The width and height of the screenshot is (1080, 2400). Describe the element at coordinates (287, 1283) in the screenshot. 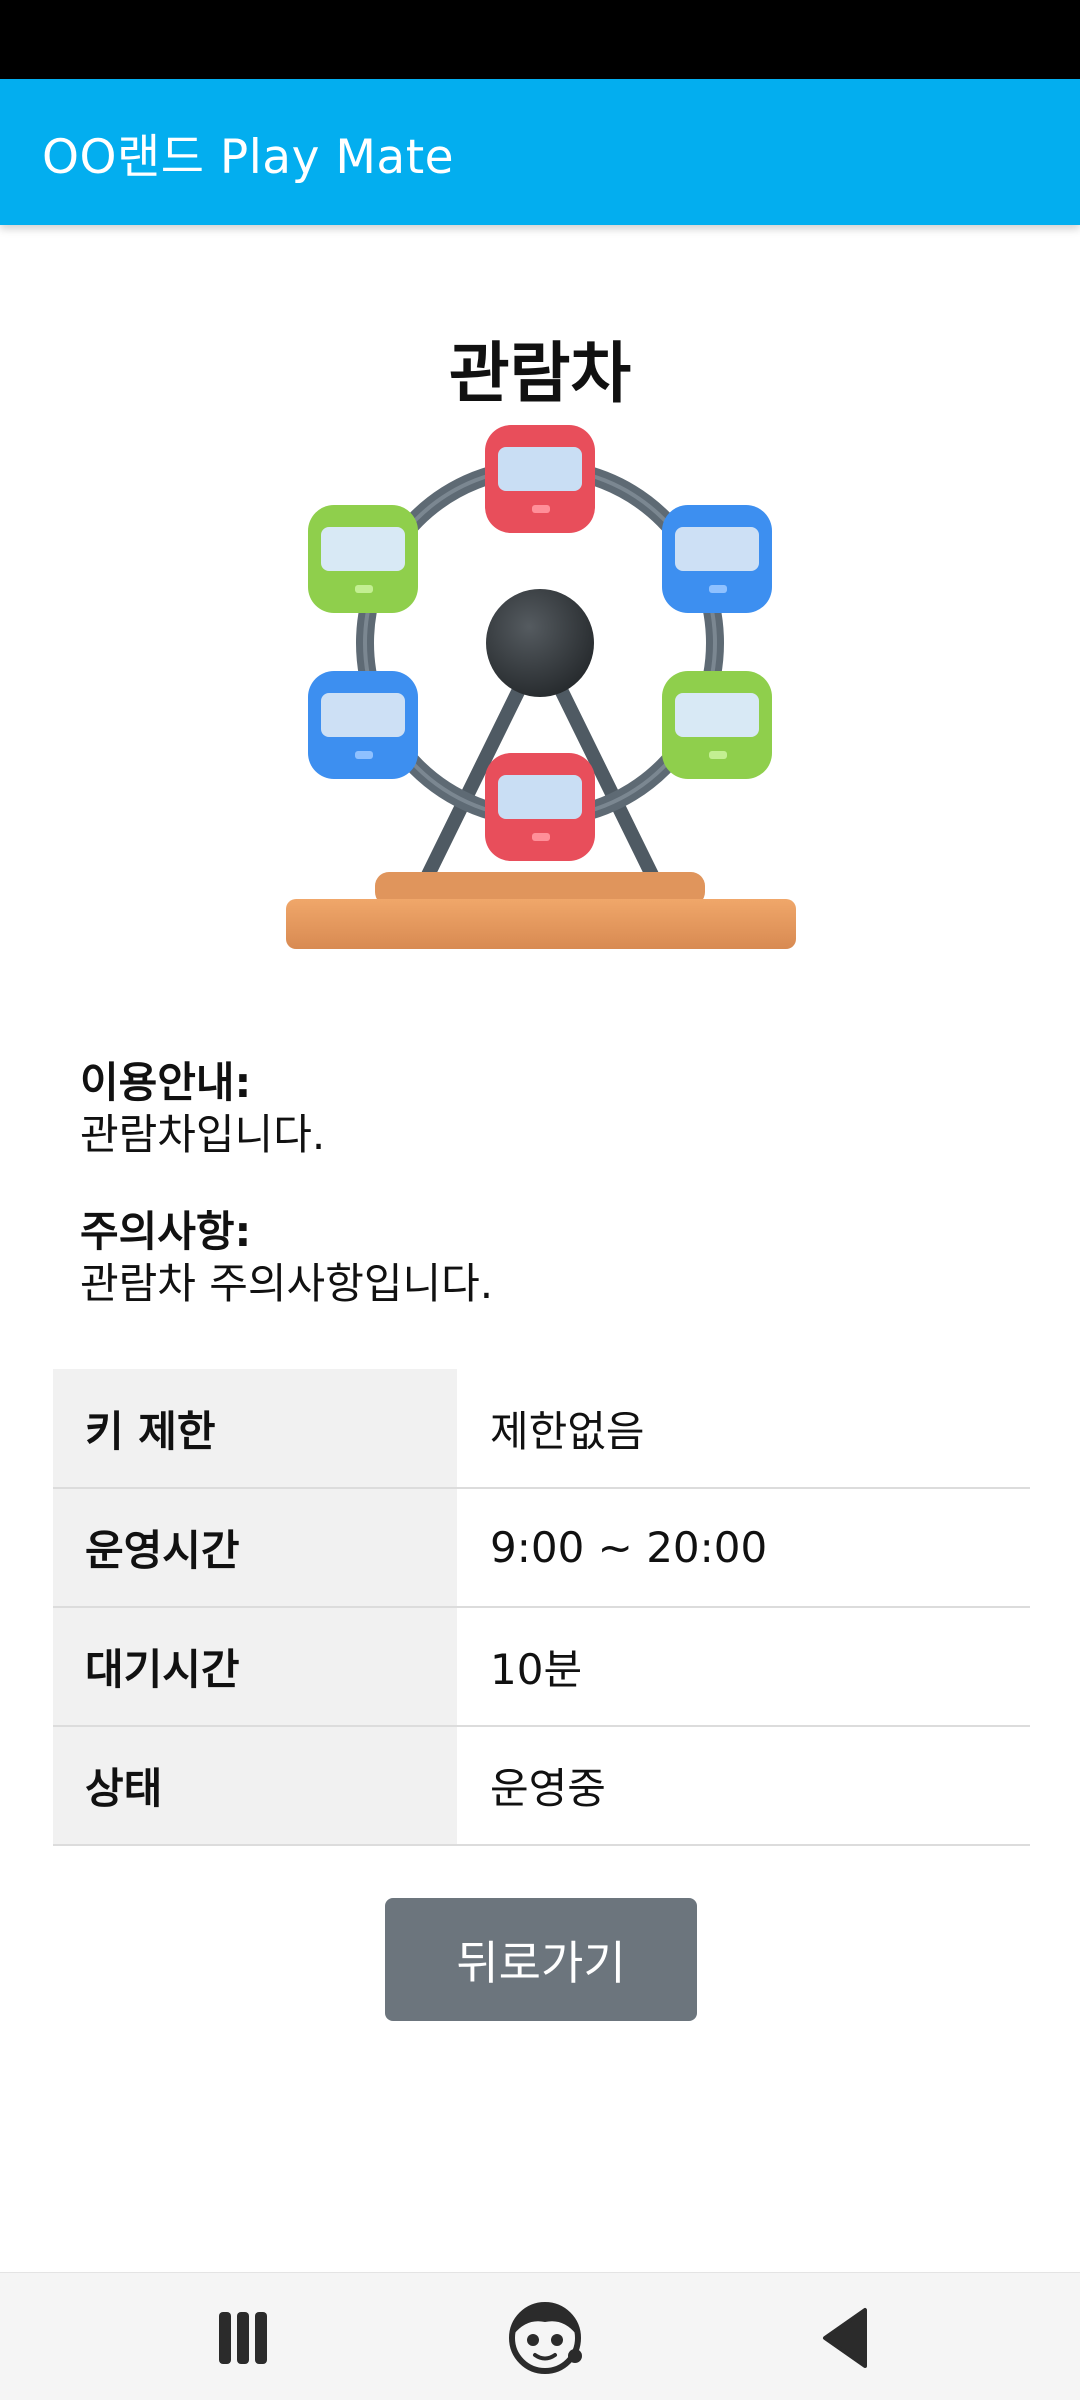

I see `caution-text: 관람차 주의사항입니다.` at that location.